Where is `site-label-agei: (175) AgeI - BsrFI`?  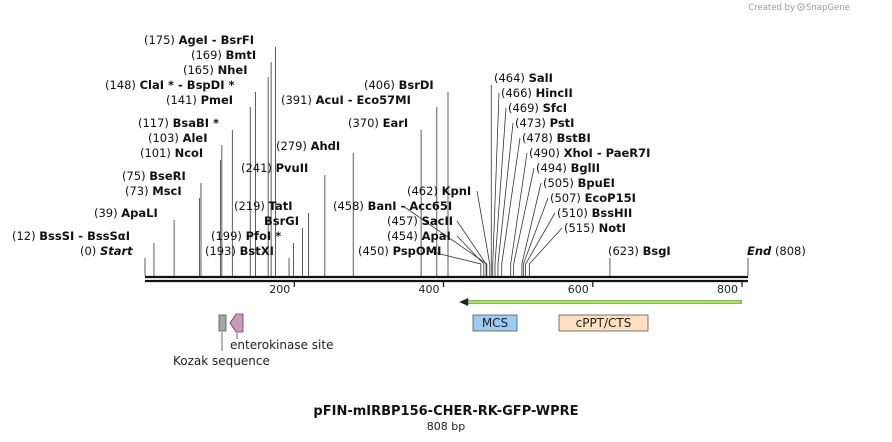 site-label-agei: (175) AgeI - BsrFI is located at coordinates (199, 40).